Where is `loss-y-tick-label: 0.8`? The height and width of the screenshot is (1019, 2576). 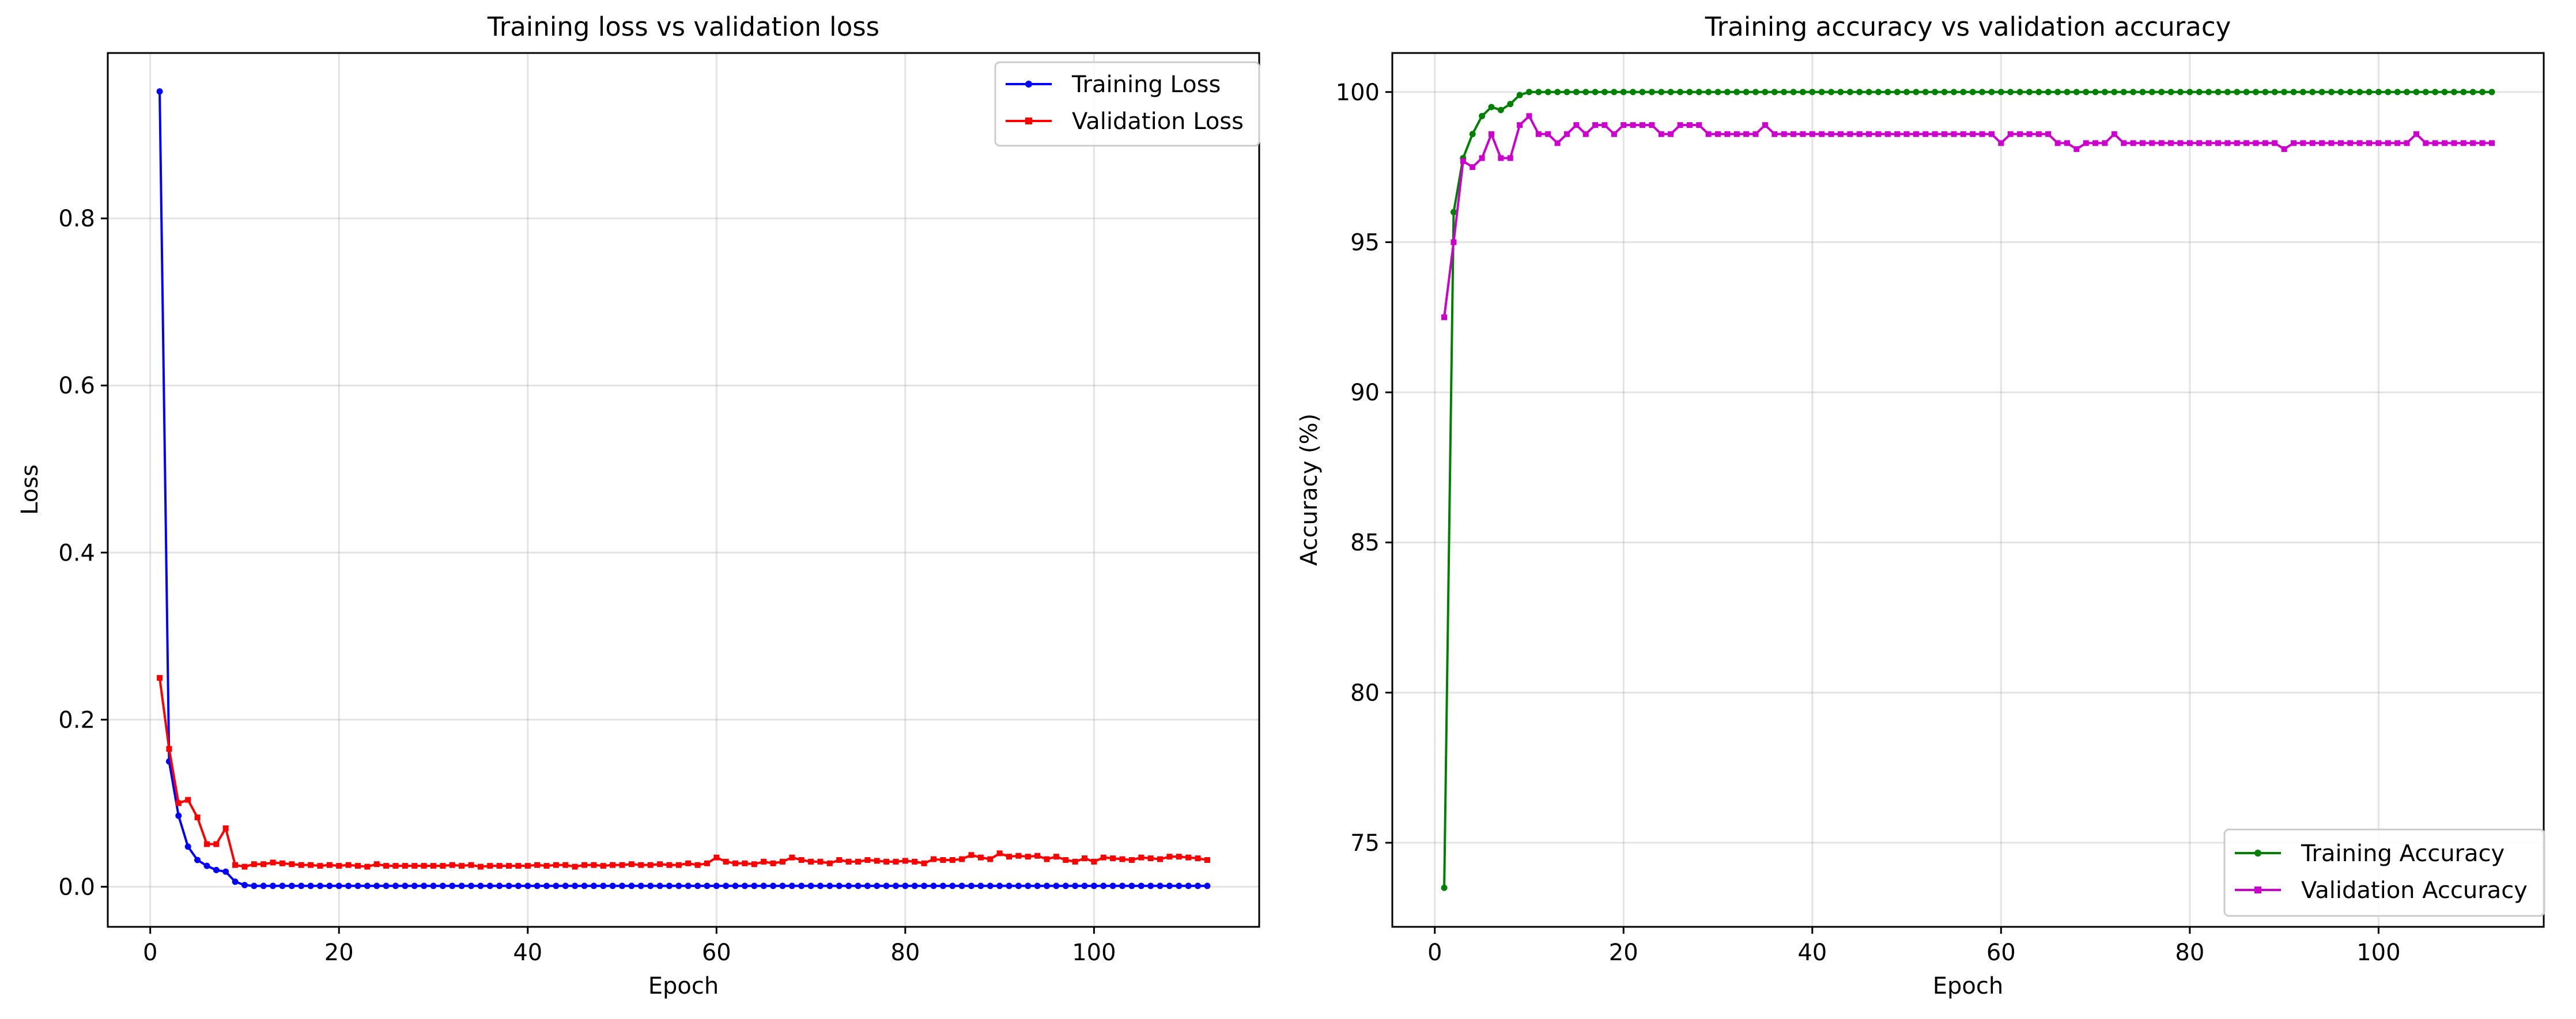
loss-y-tick-label: 0.8 is located at coordinates (76, 219).